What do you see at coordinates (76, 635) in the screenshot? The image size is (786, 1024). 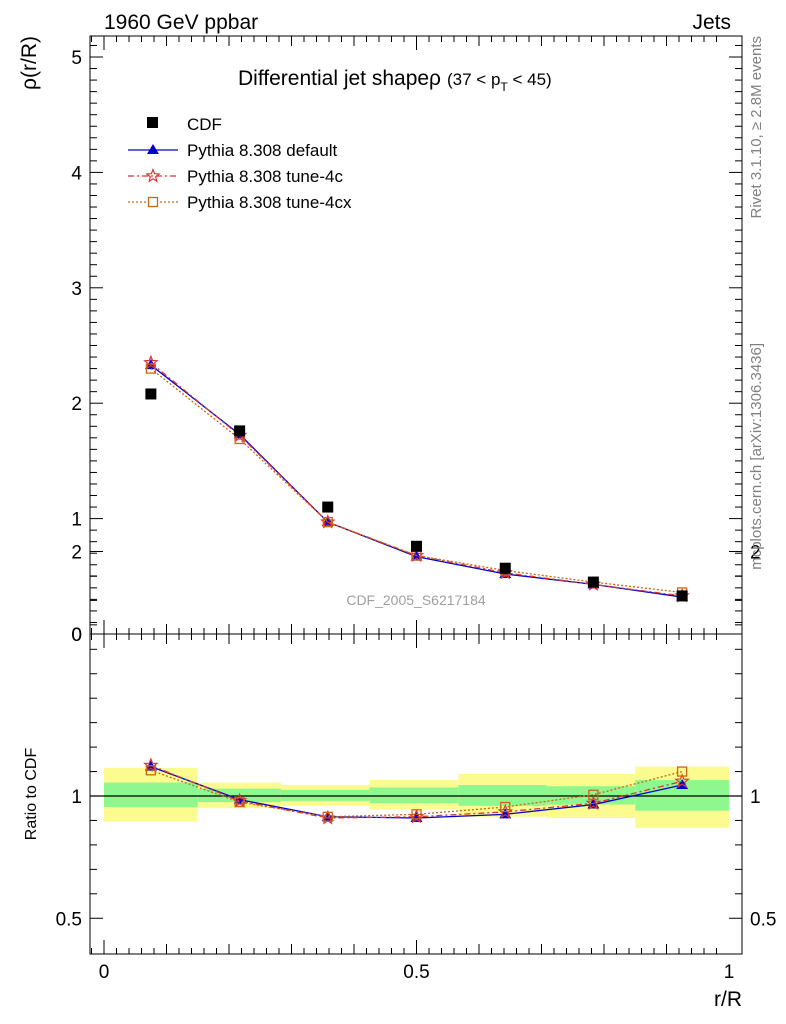 I see `y-tick-label: 0` at bounding box center [76, 635].